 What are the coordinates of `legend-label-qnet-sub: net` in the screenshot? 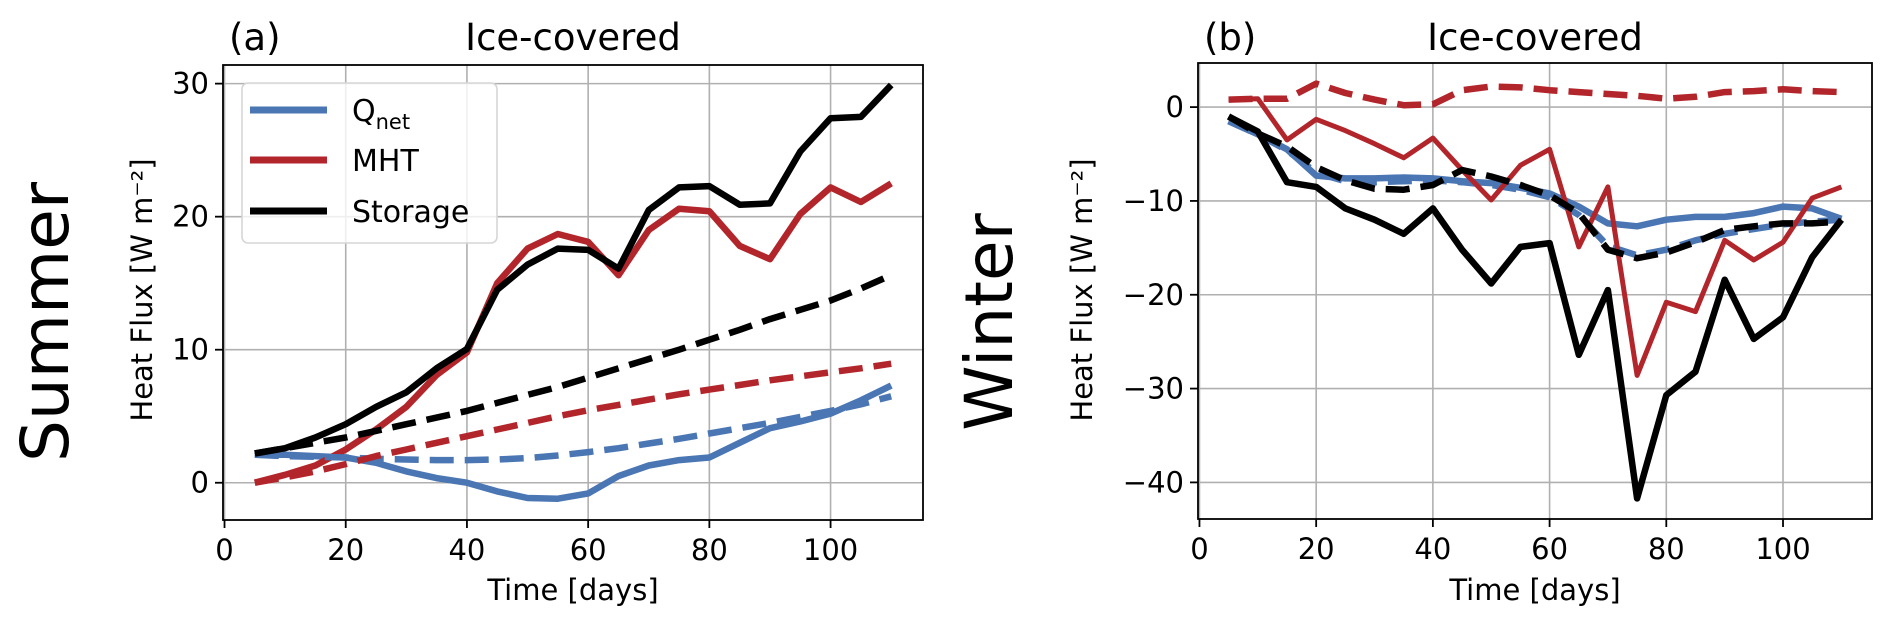 It's located at (393, 122).